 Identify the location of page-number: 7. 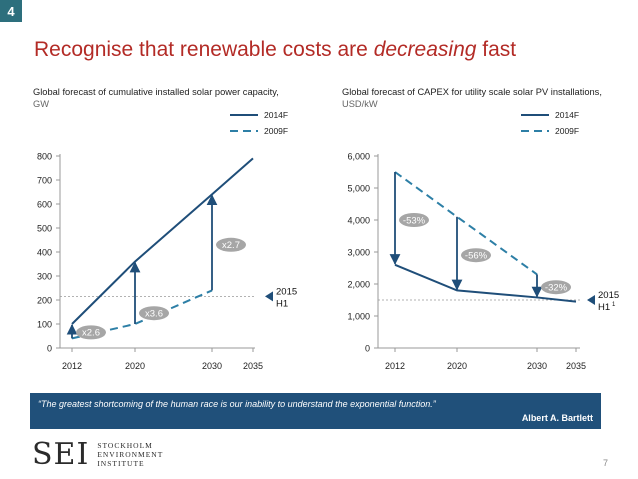
(605, 463).